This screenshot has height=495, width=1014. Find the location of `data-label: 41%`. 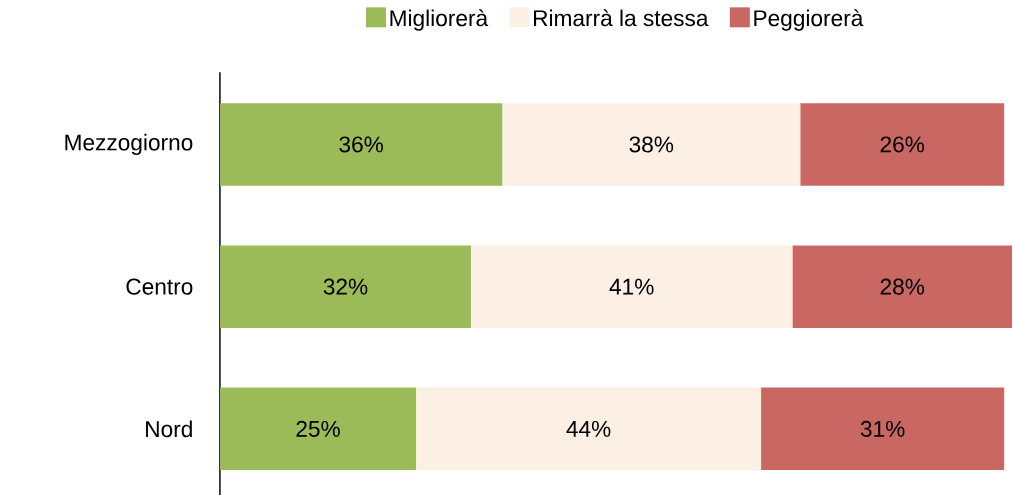

data-label: 41% is located at coordinates (631, 286).